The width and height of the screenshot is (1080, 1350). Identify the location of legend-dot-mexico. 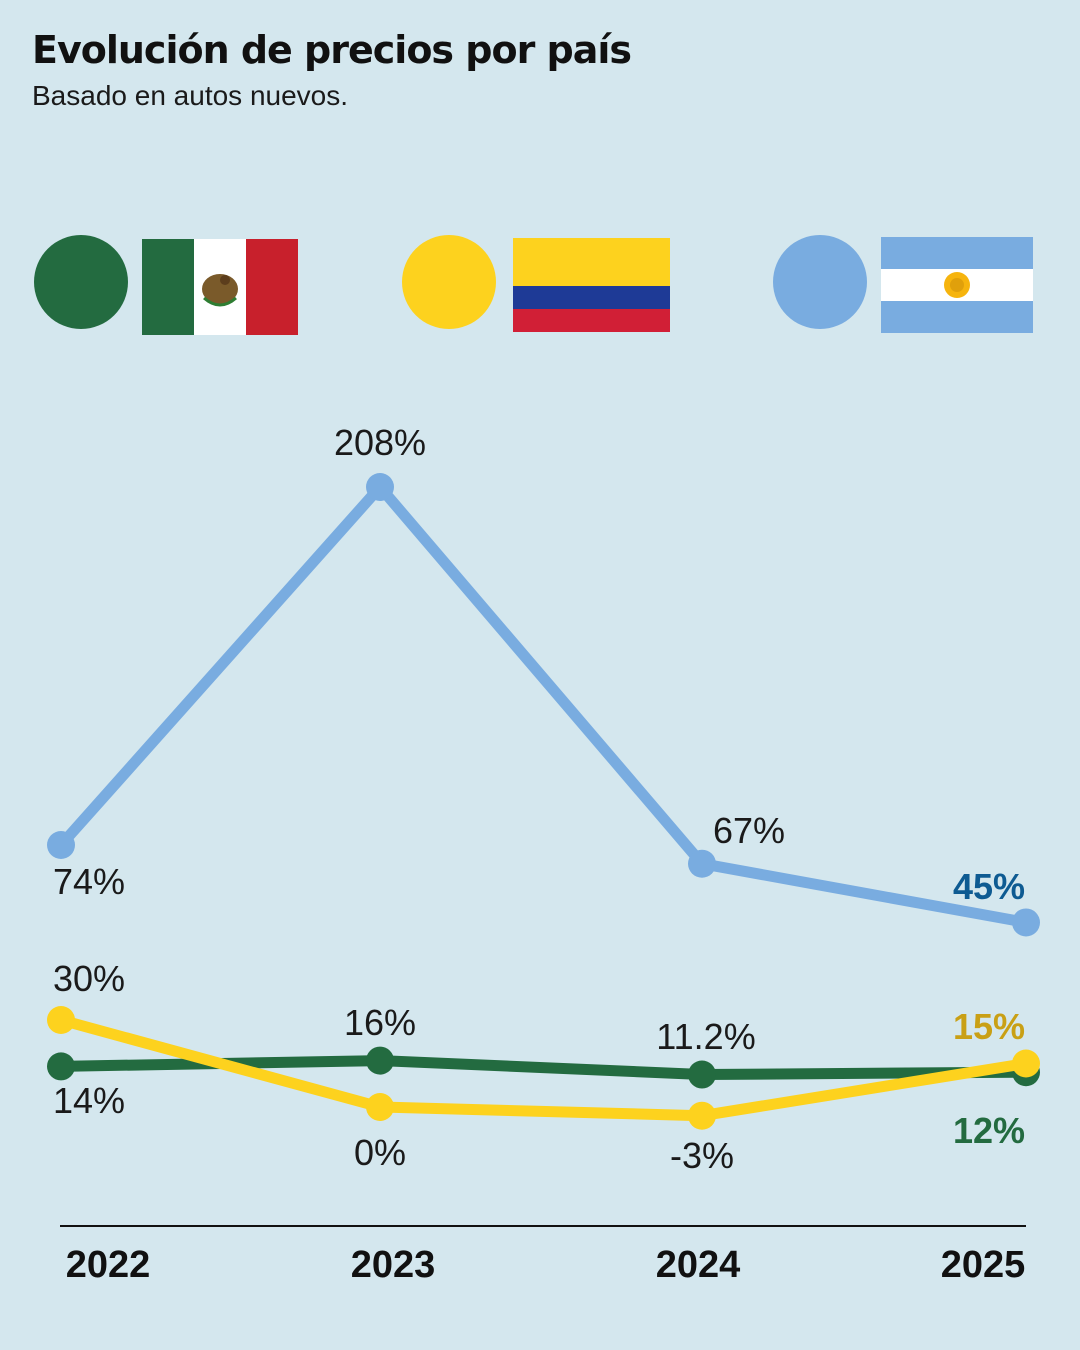
(81, 282).